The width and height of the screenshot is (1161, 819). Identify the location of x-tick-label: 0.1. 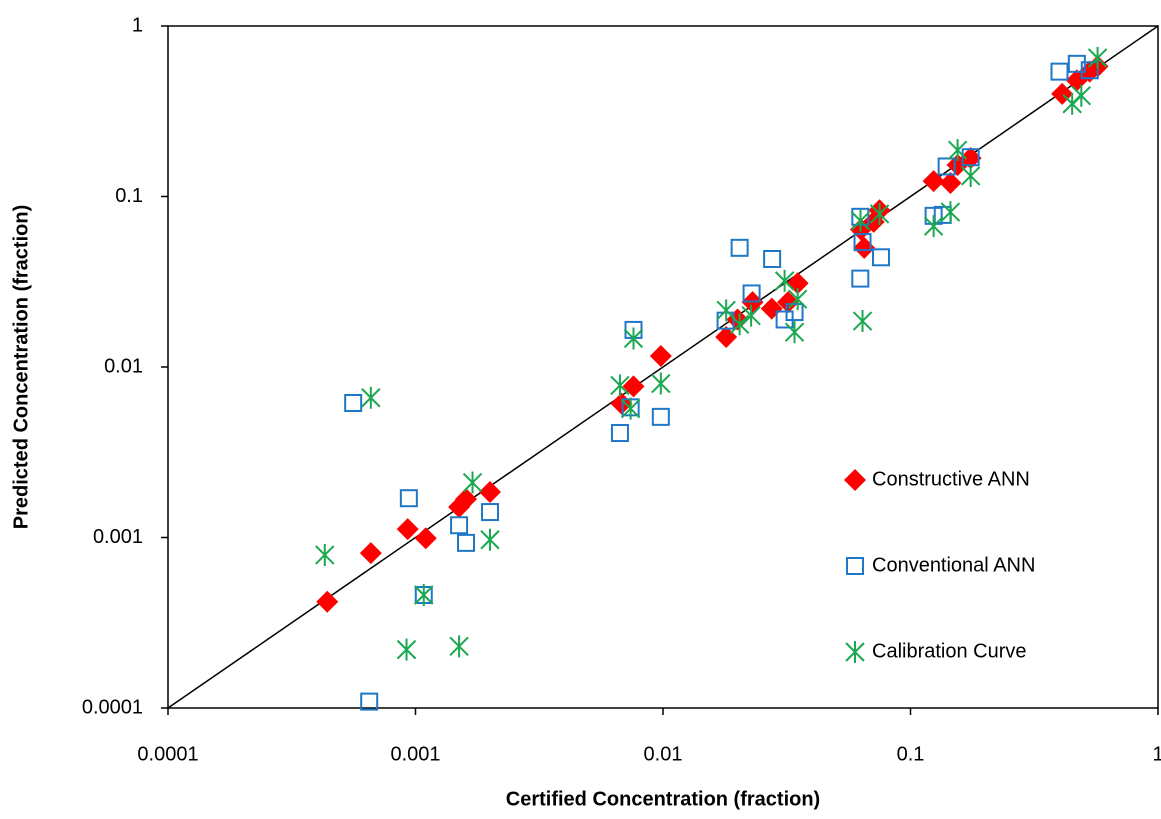
(911, 754).